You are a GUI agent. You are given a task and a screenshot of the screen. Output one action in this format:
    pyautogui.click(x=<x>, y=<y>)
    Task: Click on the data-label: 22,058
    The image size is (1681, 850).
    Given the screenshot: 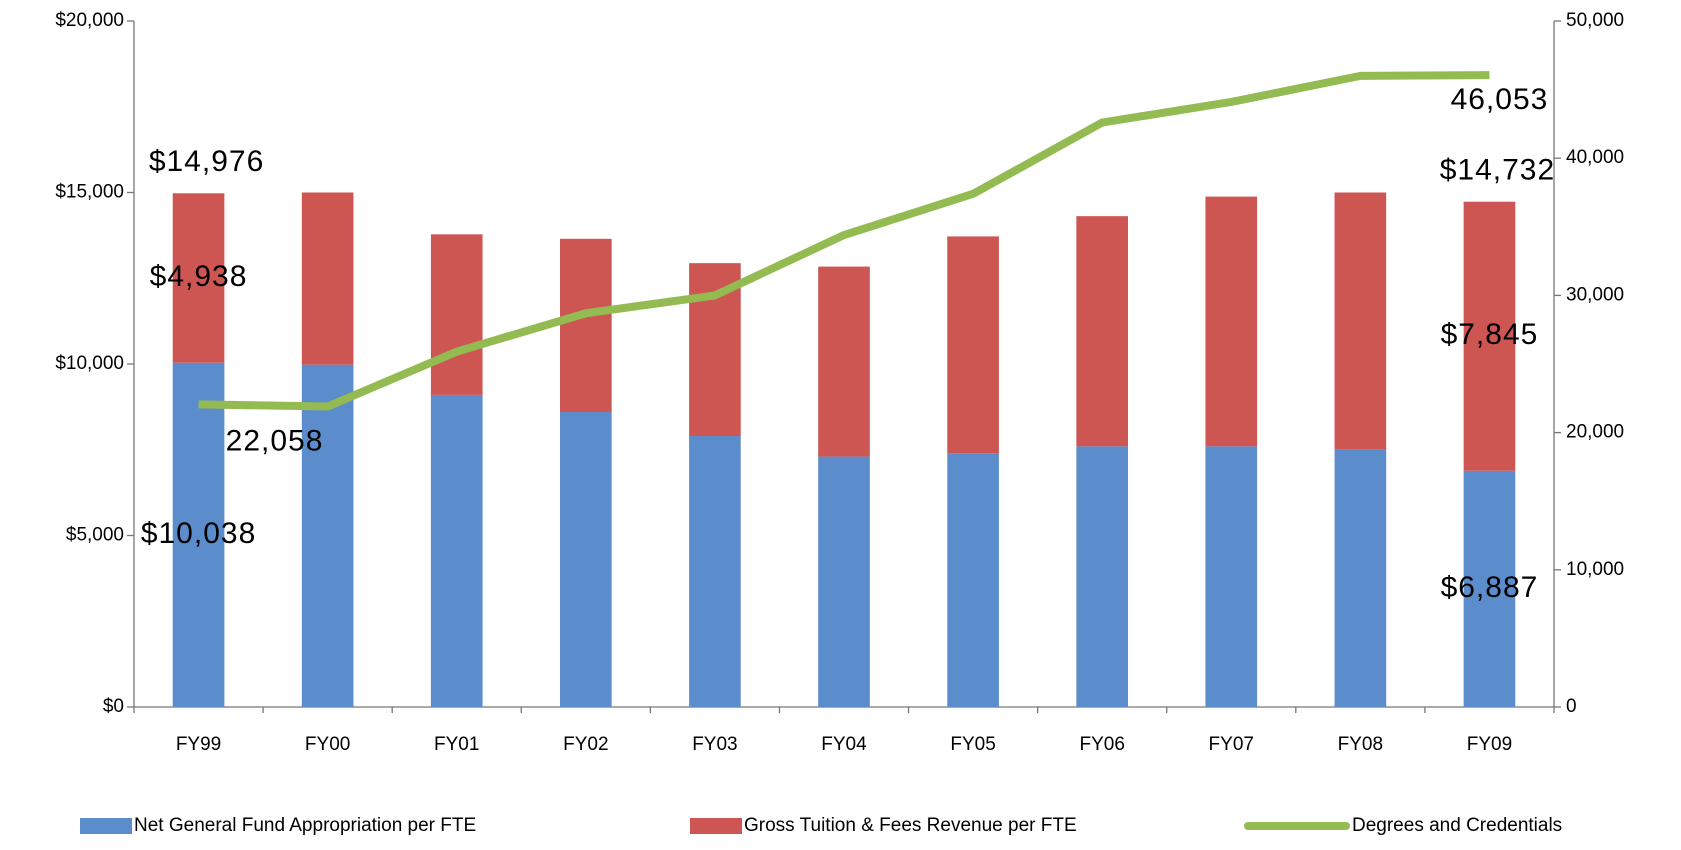 What is the action you would take?
    pyautogui.click(x=275, y=440)
    